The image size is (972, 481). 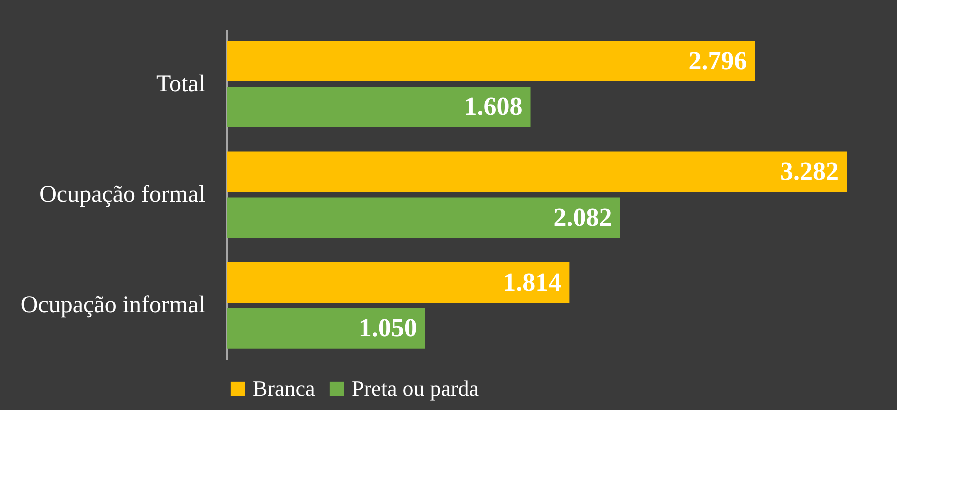 I want to click on data-label: 1.050, so click(x=388, y=328).